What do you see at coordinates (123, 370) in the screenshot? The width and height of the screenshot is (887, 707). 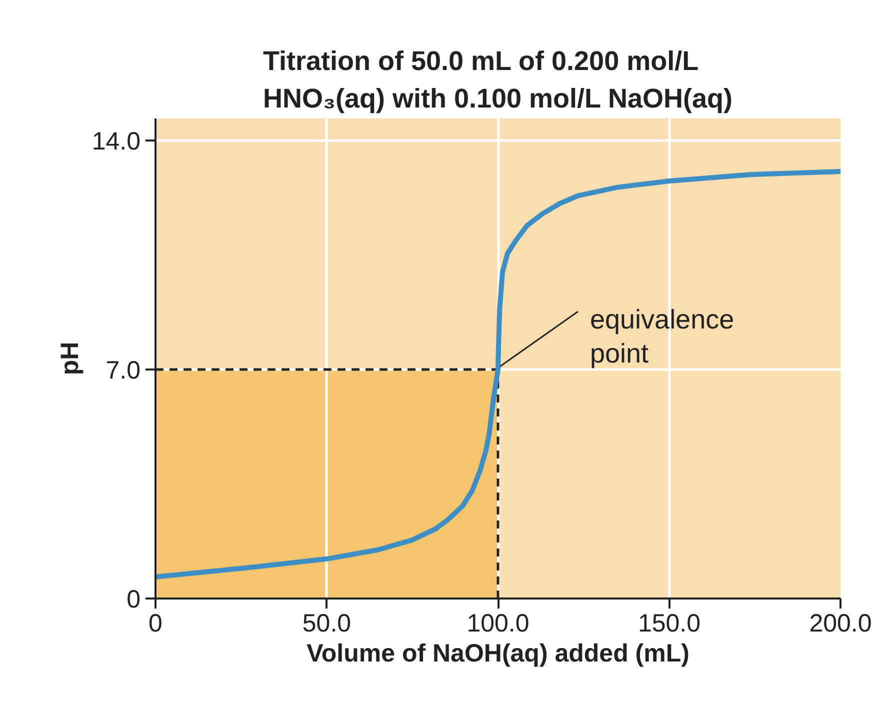 I see `y-tick-label: 7.0` at bounding box center [123, 370].